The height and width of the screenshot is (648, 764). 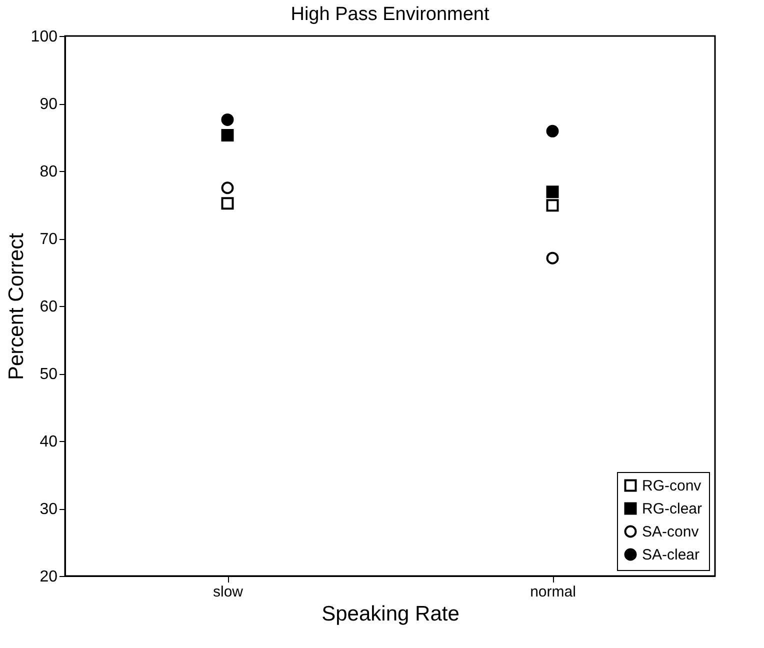 I want to click on y-tick-label: 40, so click(x=49, y=442).